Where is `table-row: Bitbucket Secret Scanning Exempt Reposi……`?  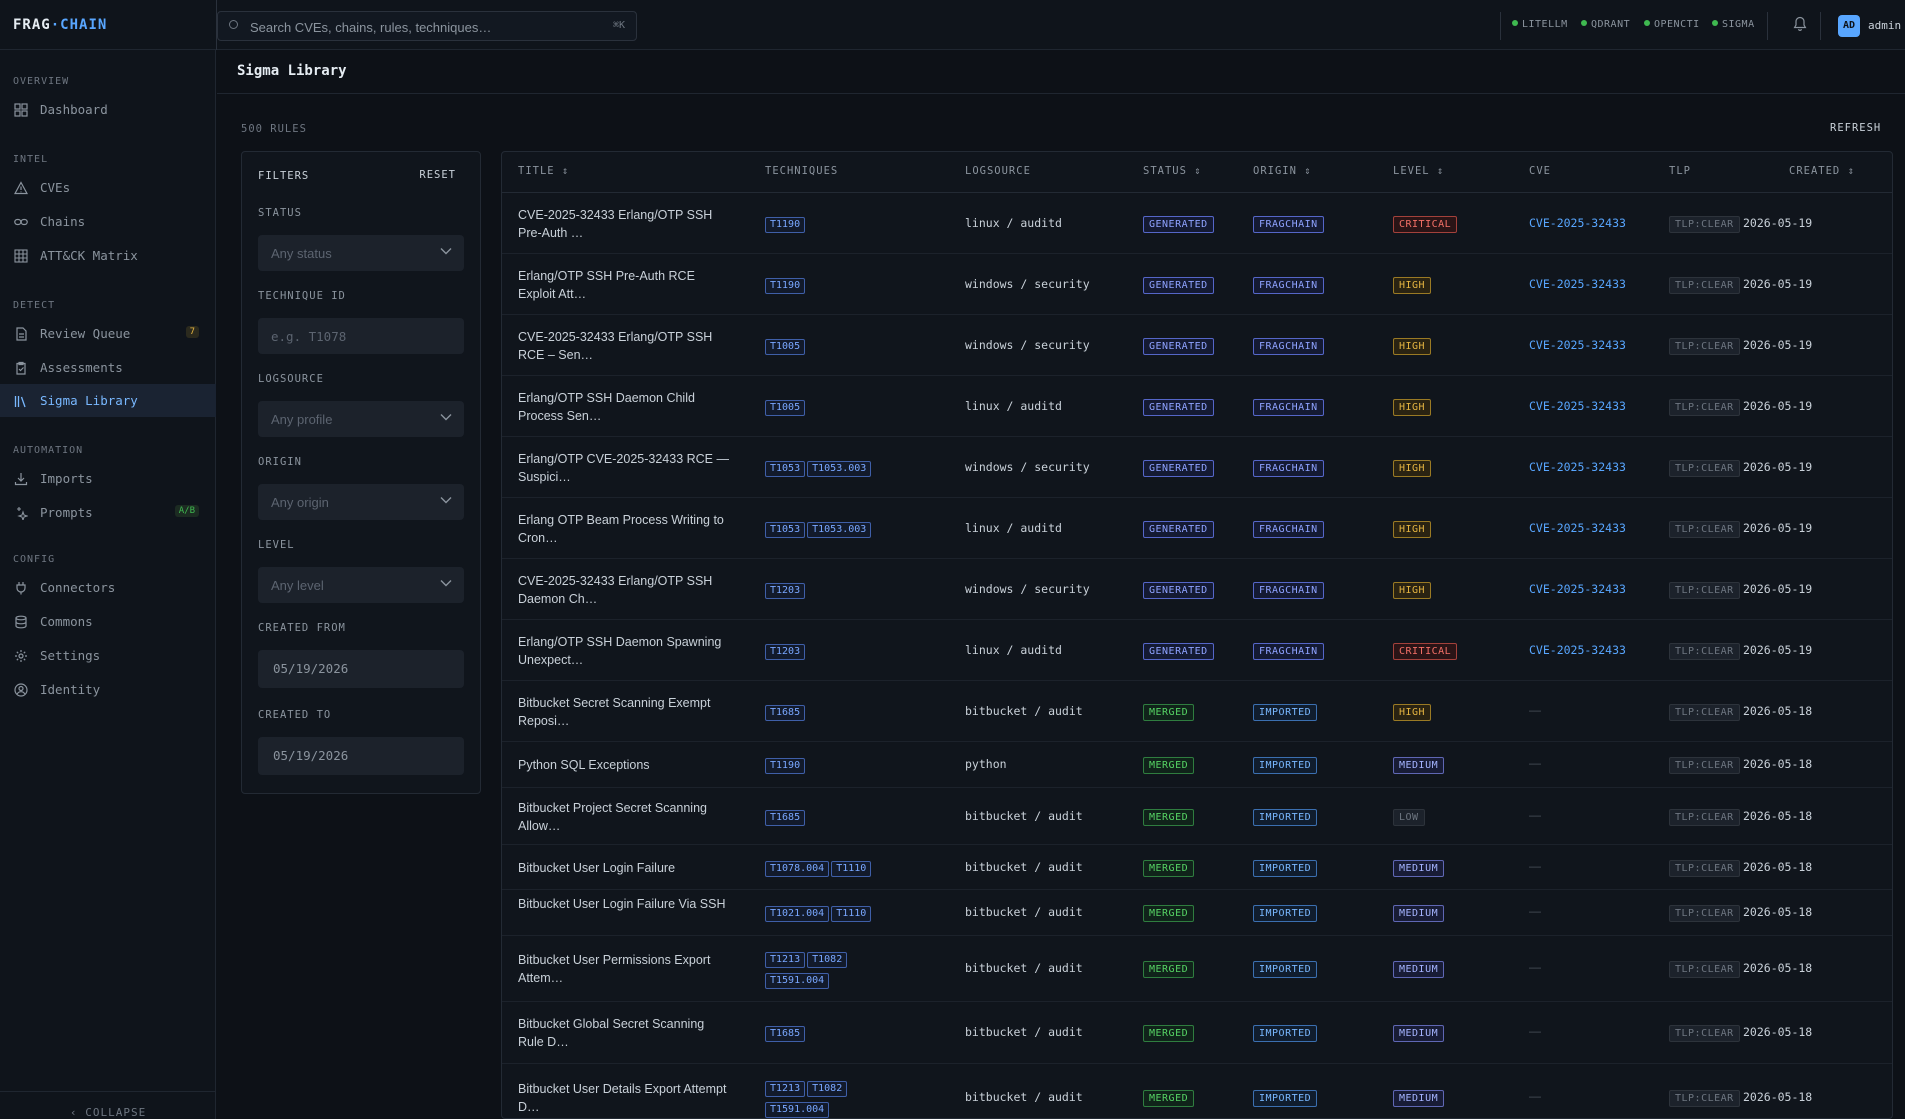
table-row: Bitbucket Secret Scanning Exempt Reposi…… is located at coordinates (1197, 711).